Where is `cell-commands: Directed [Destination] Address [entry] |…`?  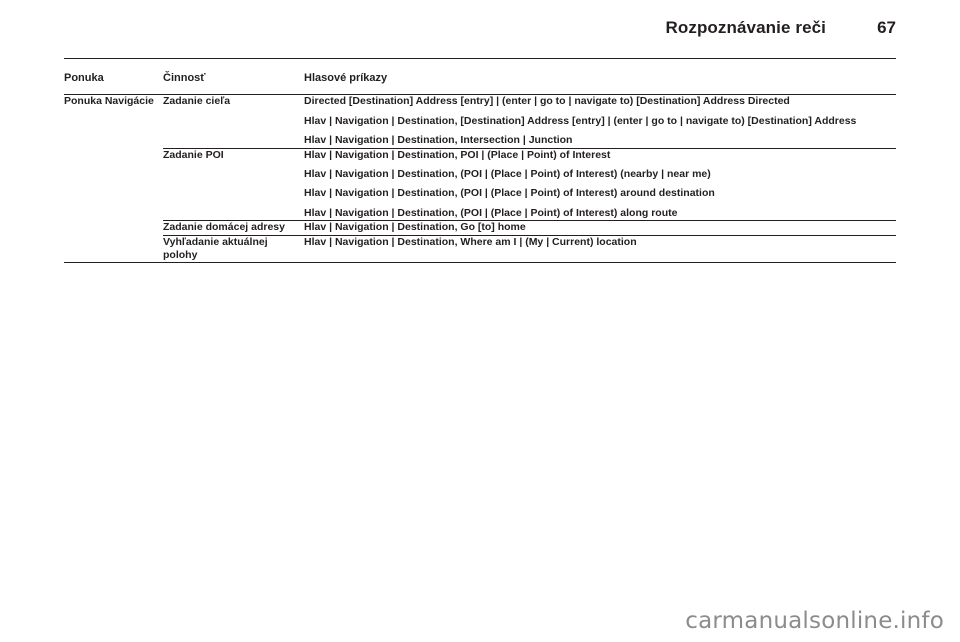
cell-commands: Directed [Destination] Address [entry] |… is located at coordinates (600, 121).